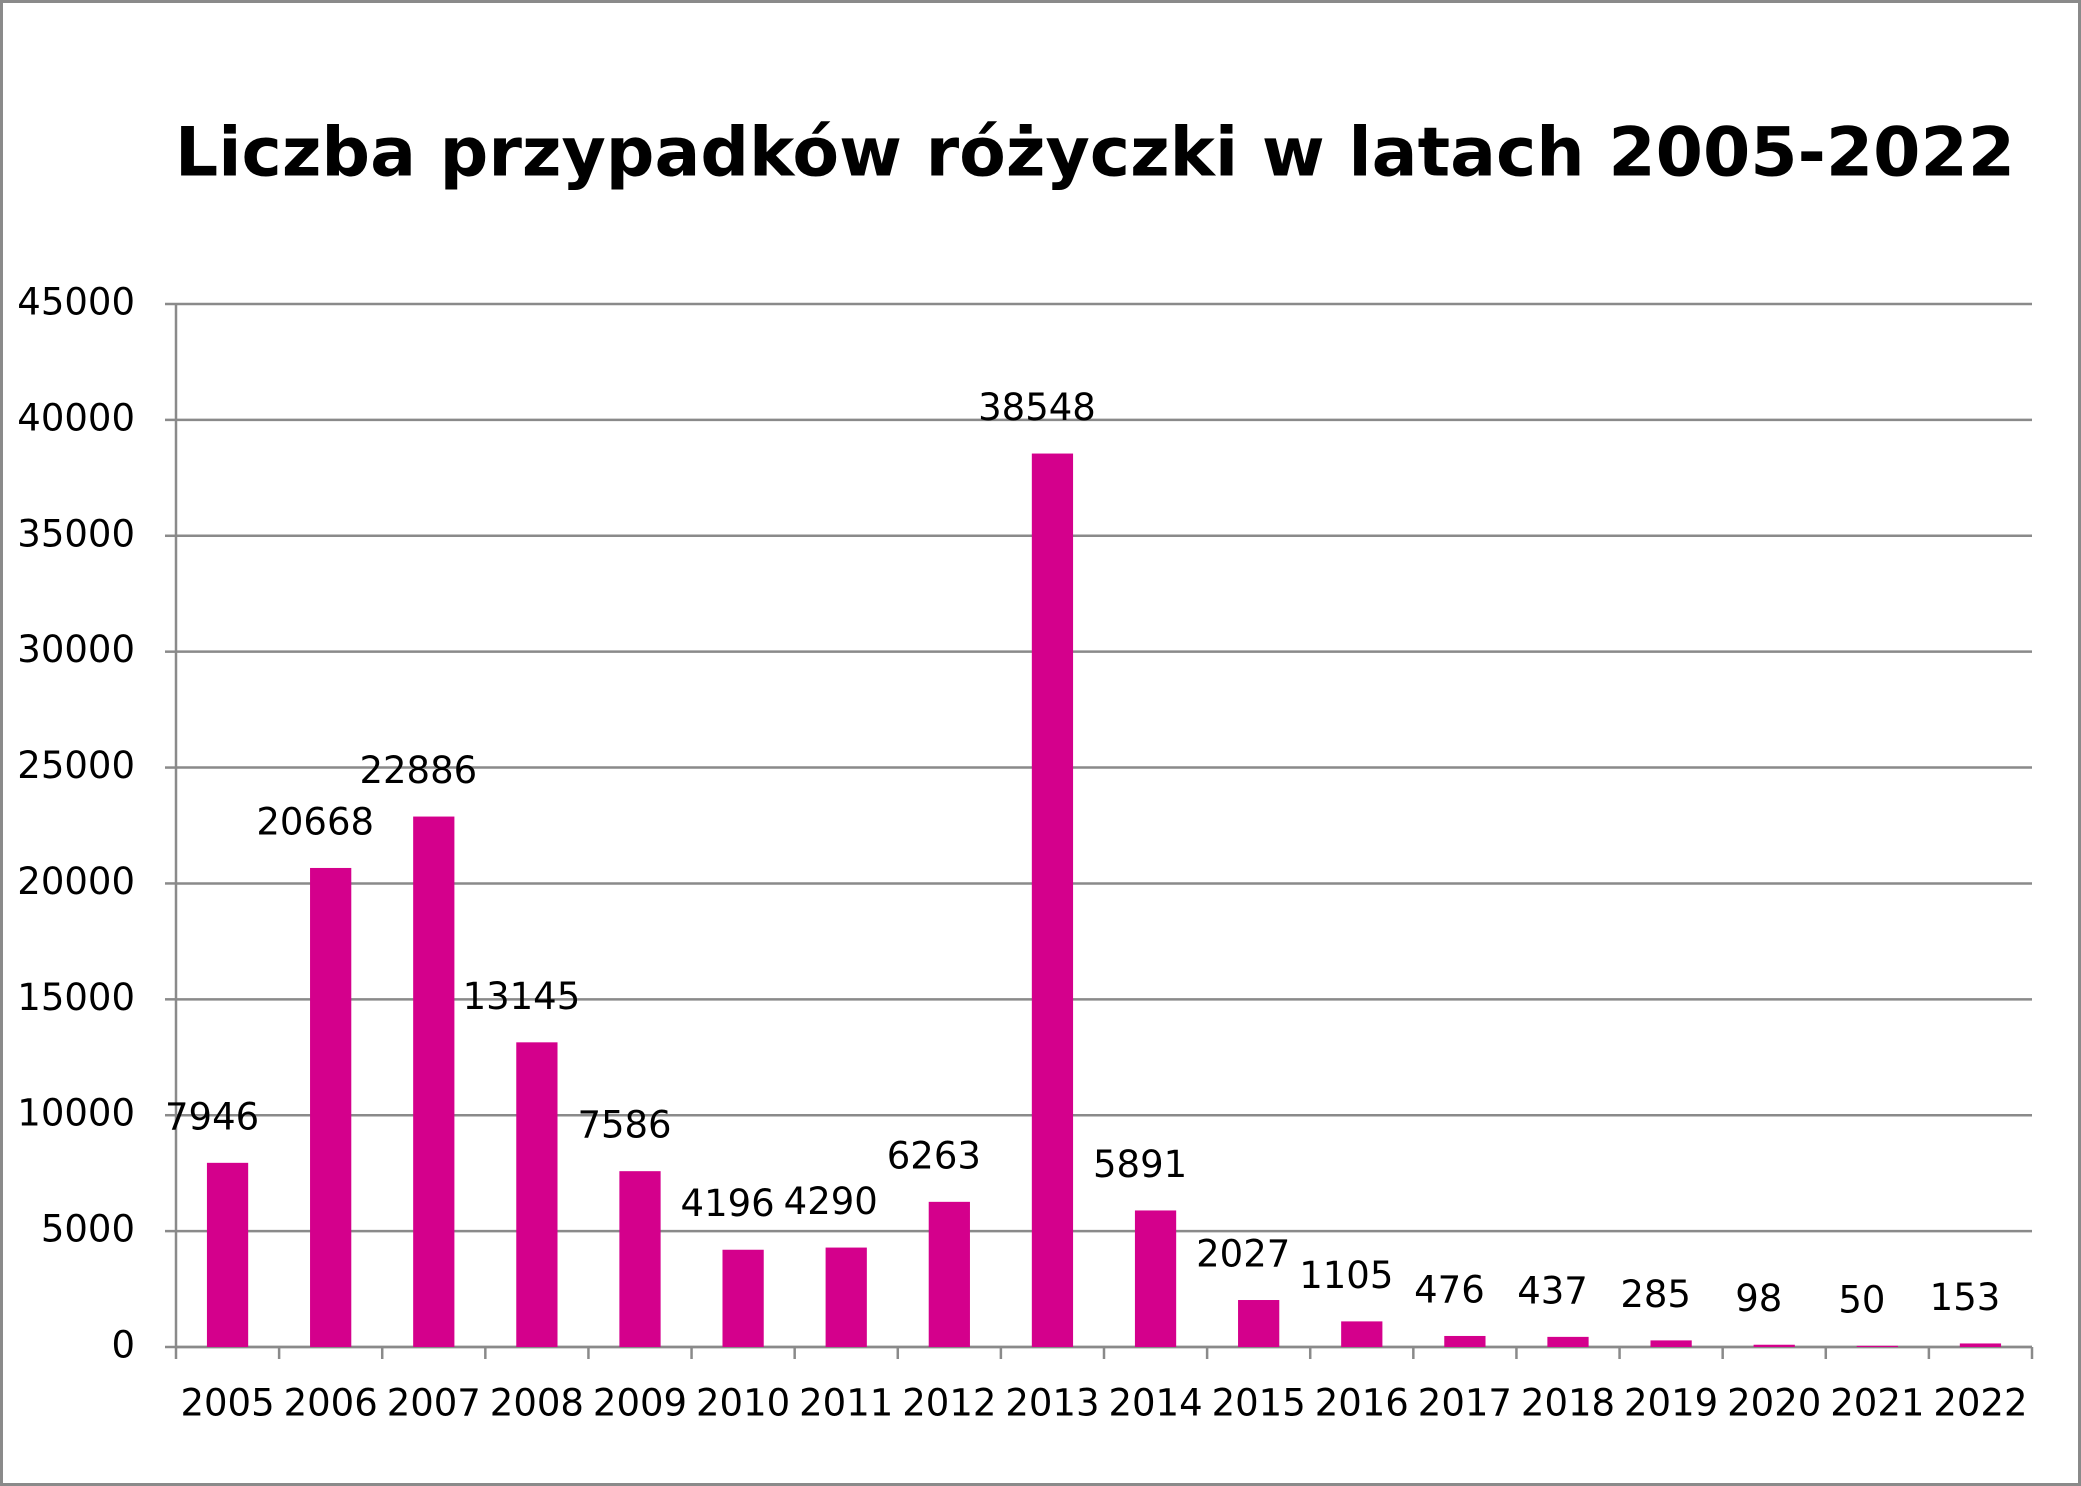 The height and width of the screenshot is (1486, 2081). Describe the element at coordinates (1774, 1403) in the screenshot. I see `x-tick-label: 2020` at that location.